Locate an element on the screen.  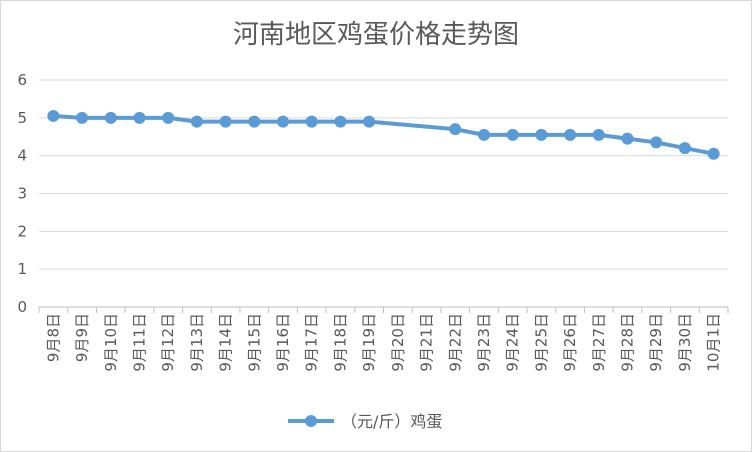
x-tick-label: 9月19日 is located at coordinates (369, 342).